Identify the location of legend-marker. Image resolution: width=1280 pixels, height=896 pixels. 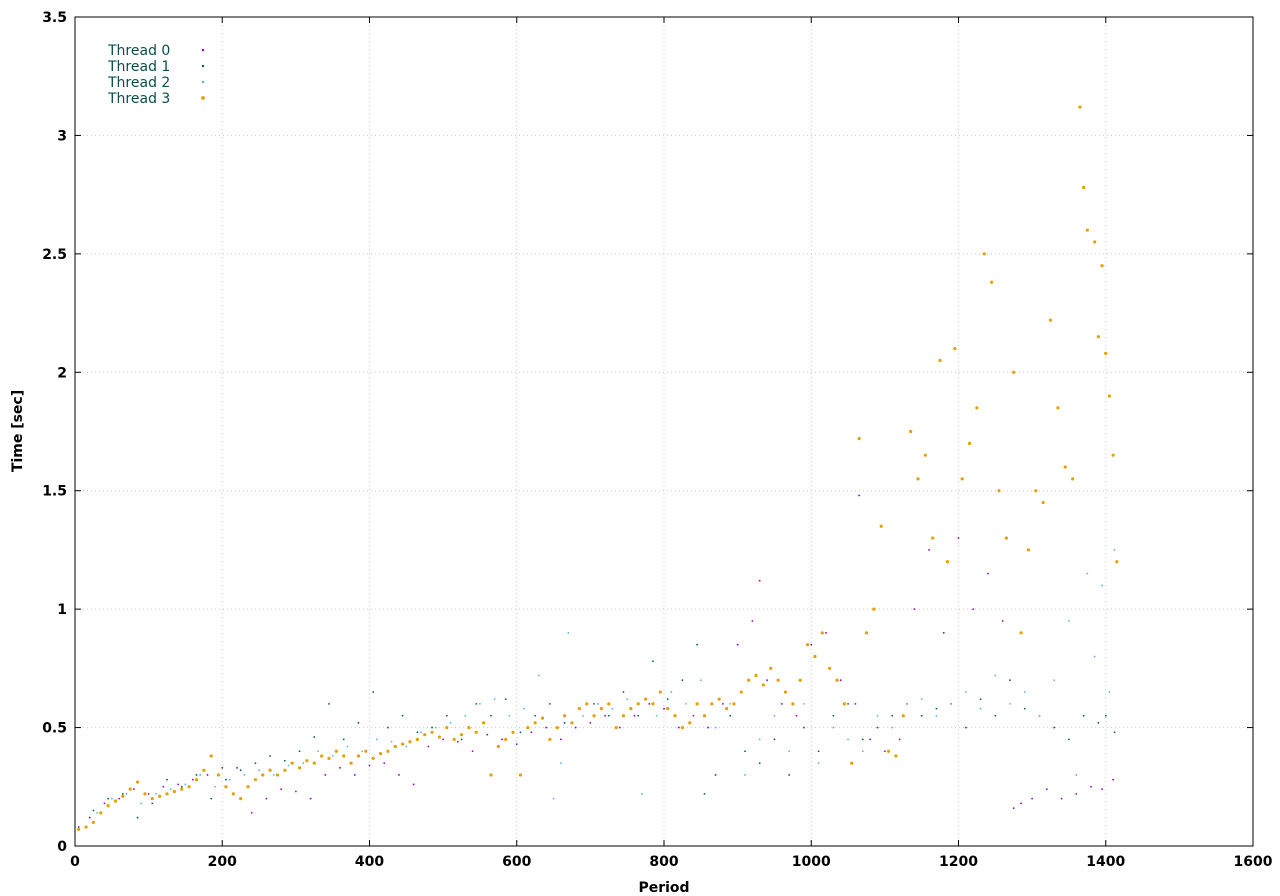
(203, 82).